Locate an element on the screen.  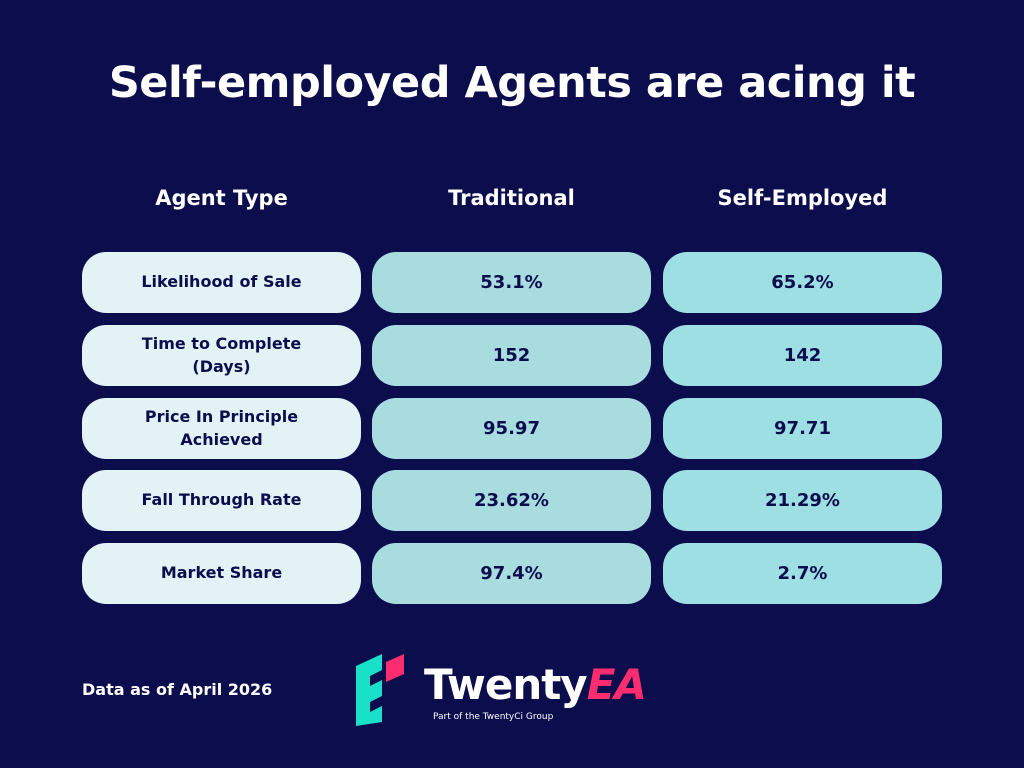
table-cell: 2.7% is located at coordinates (802, 573).